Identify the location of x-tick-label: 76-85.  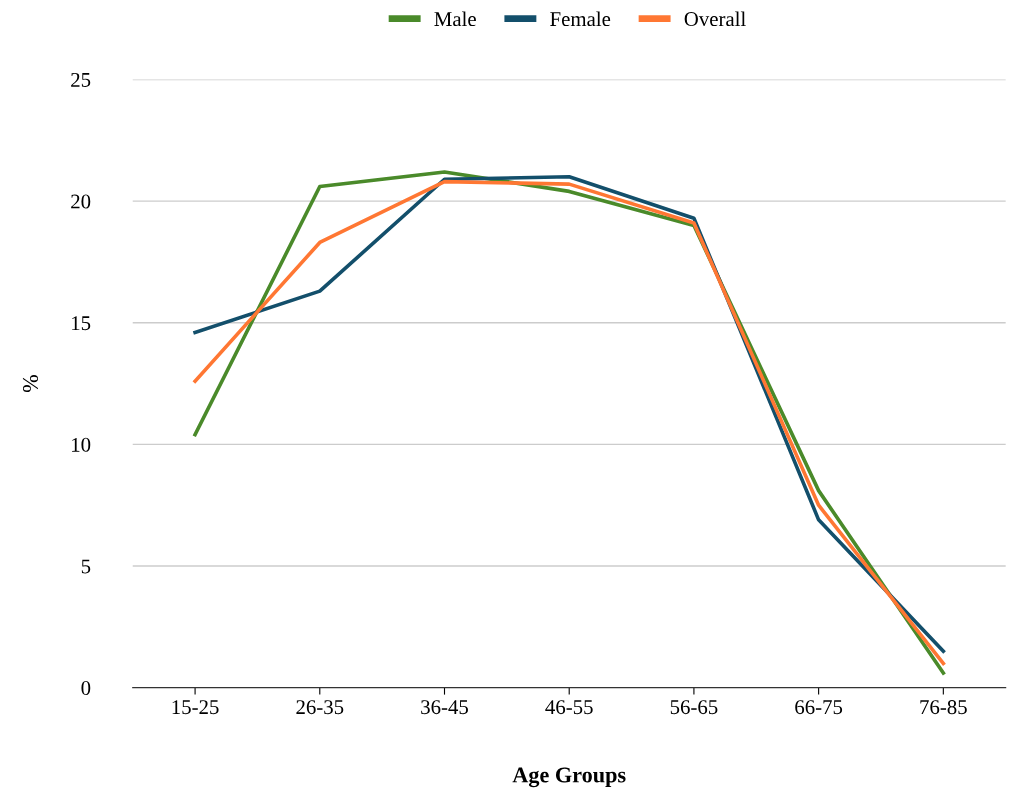
(943, 707).